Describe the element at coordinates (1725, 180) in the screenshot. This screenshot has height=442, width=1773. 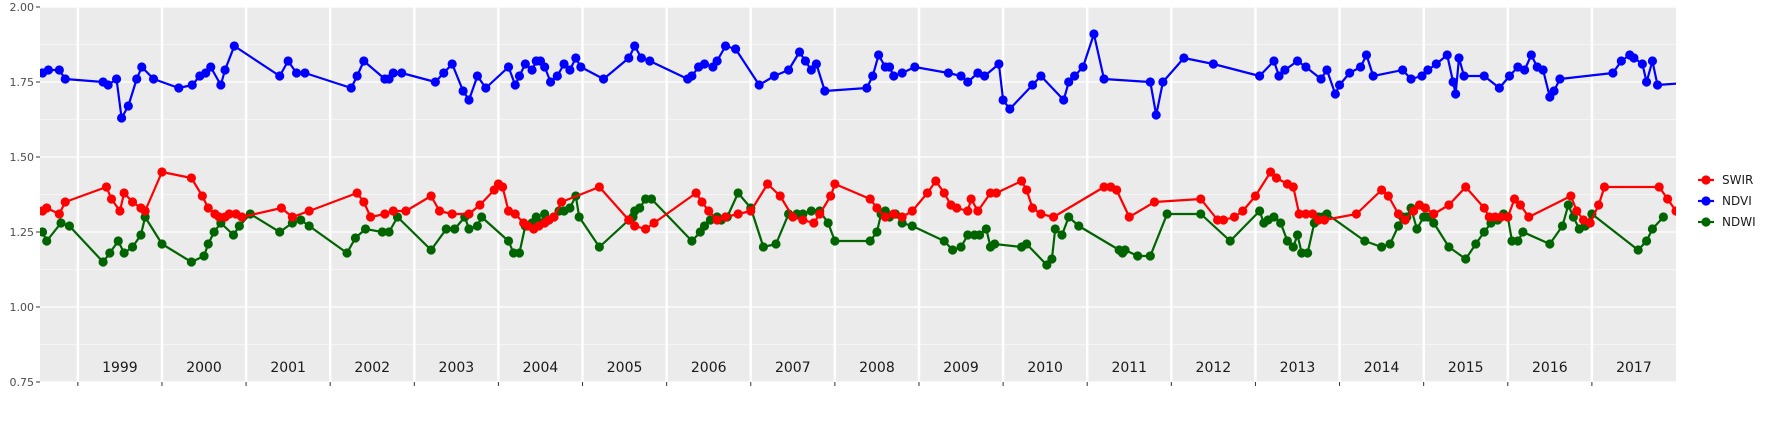
I see `legend-item-swir: SWIR` at that location.